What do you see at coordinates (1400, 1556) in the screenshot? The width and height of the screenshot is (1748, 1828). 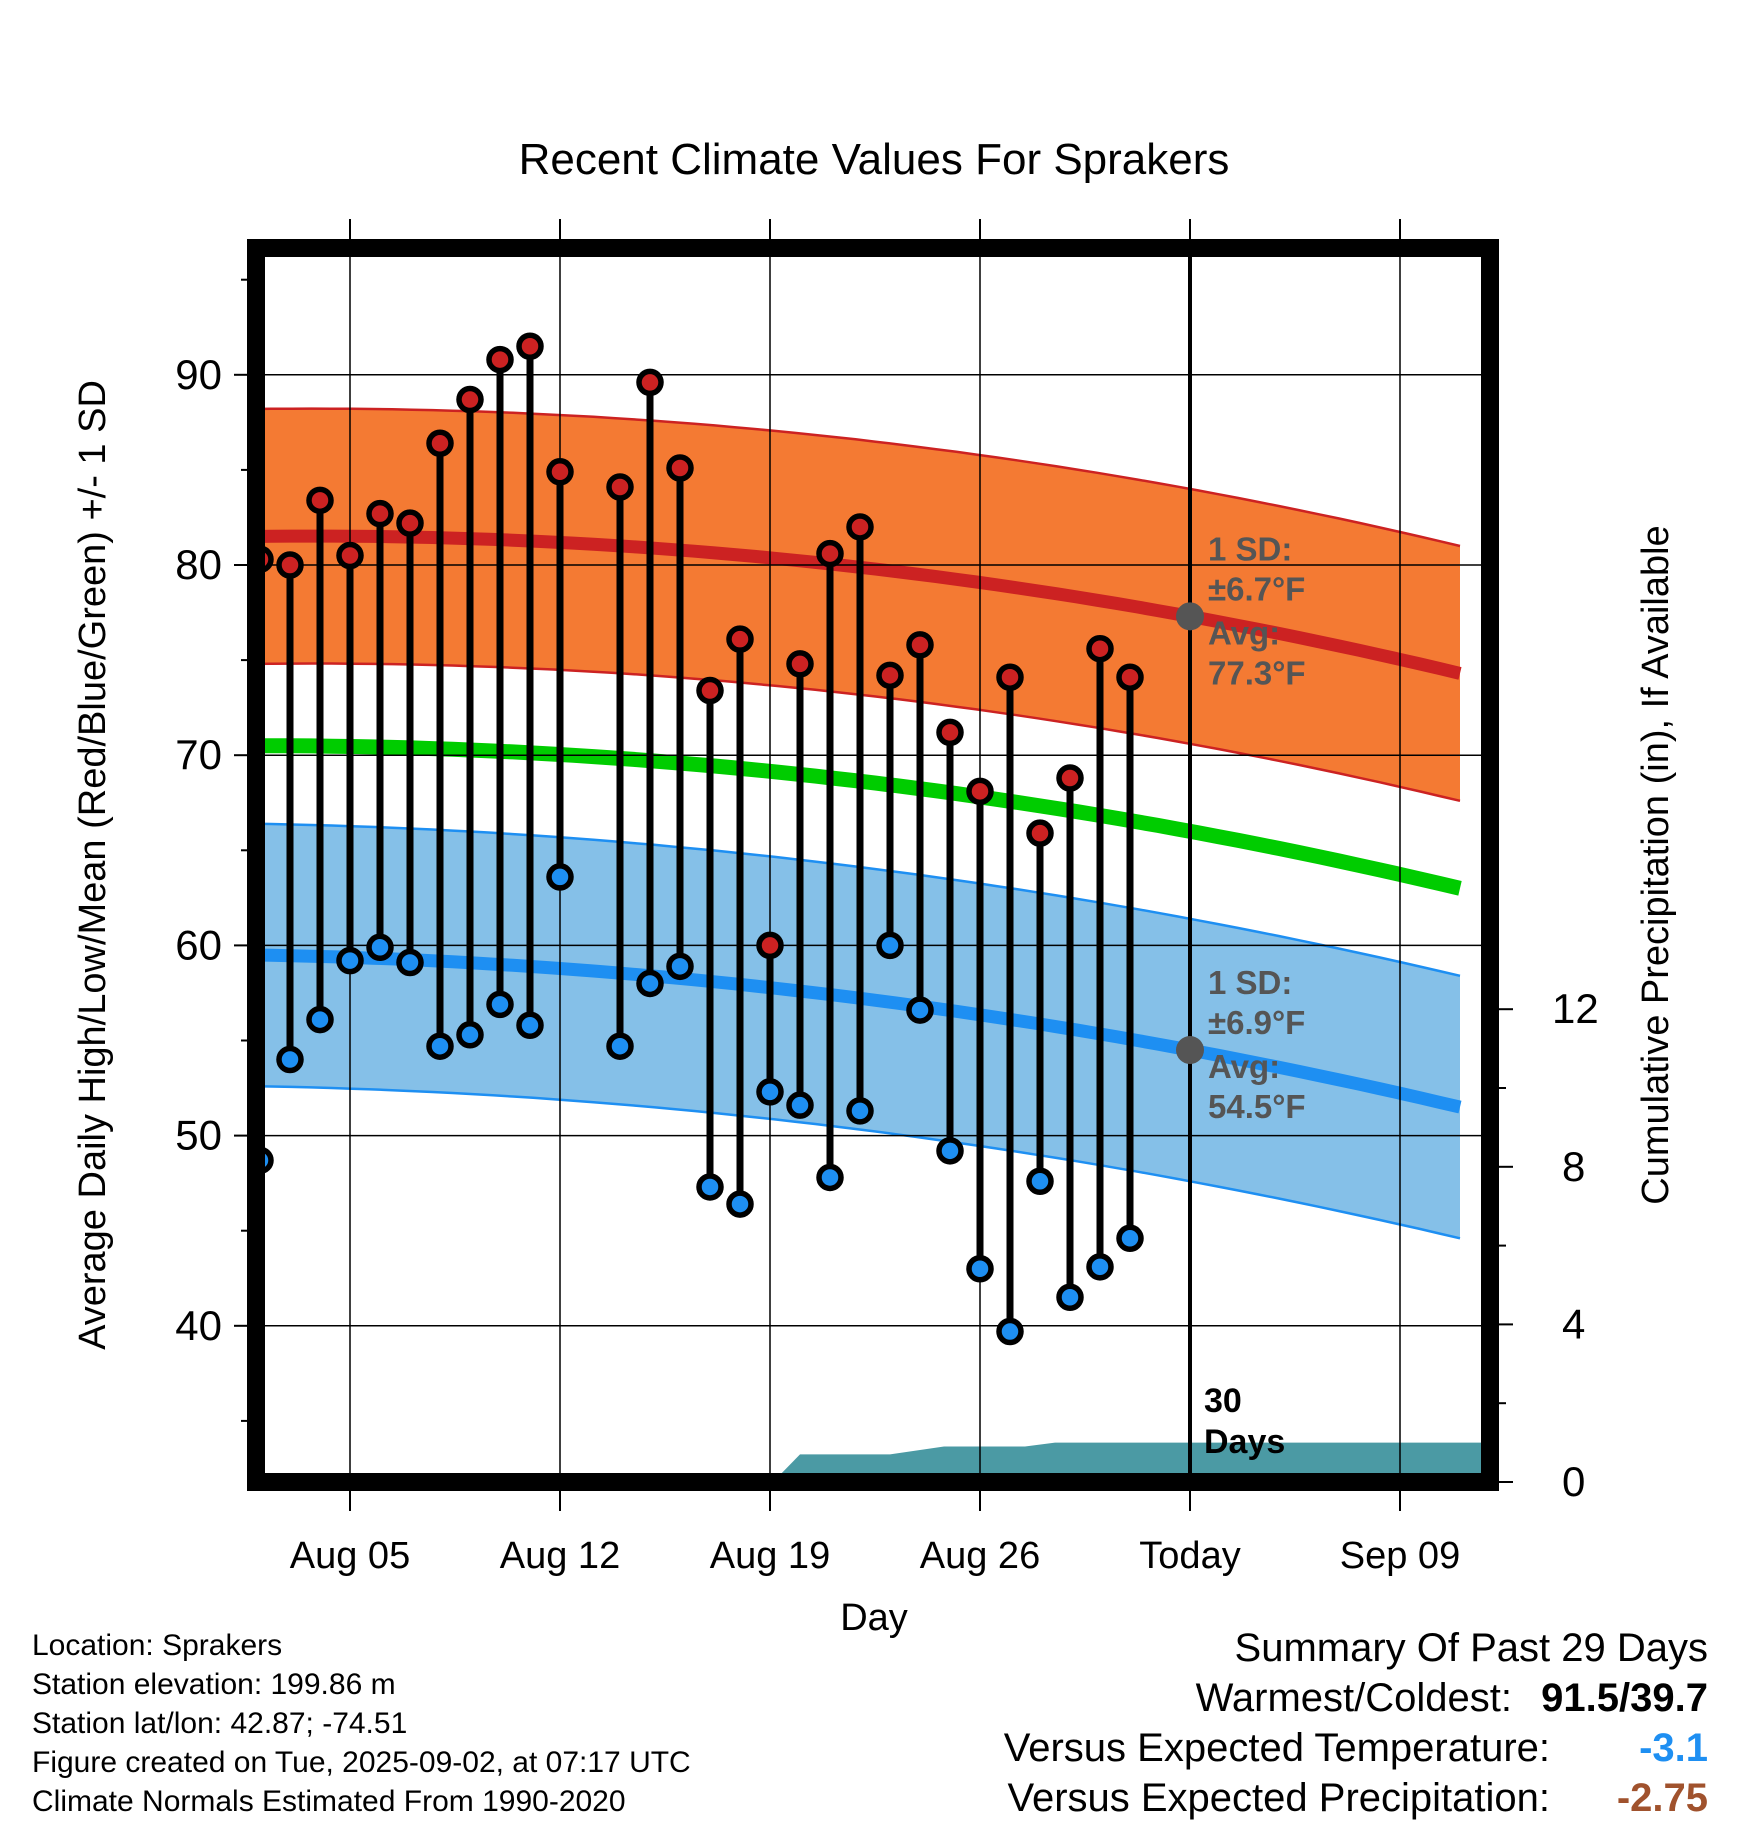 I see `x-tick-label: Sep 09` at bounding box center [1400, 1556].